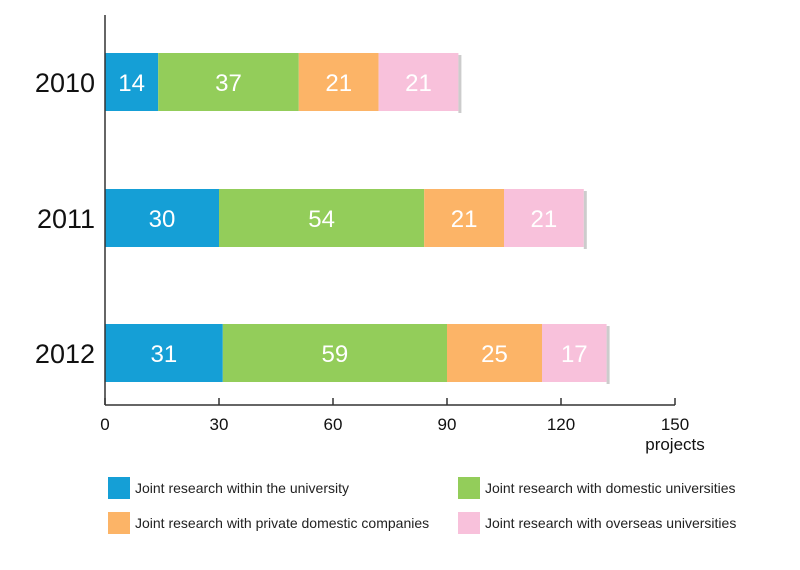  I want to click on bar-value-label: 17, so click(574, 354).